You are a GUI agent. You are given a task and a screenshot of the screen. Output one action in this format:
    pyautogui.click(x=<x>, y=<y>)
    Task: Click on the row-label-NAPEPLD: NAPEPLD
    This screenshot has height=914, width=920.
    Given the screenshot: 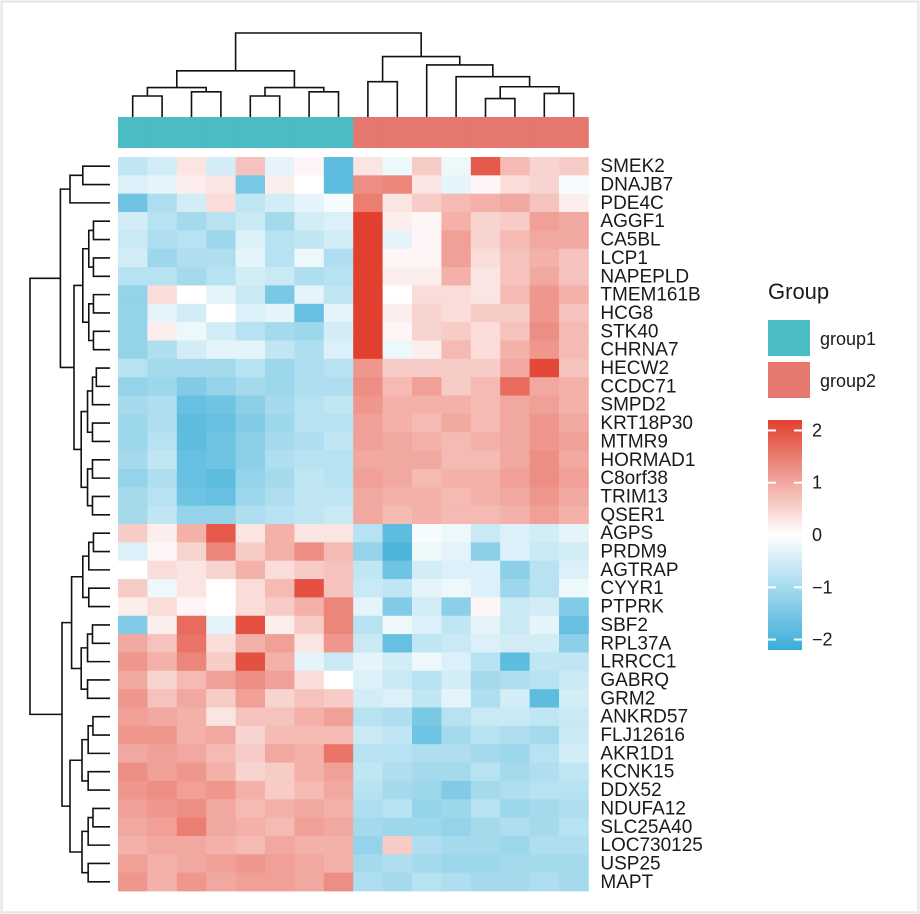 What is the action you would take?
    pyautogui.click(x=644, y=276)
    